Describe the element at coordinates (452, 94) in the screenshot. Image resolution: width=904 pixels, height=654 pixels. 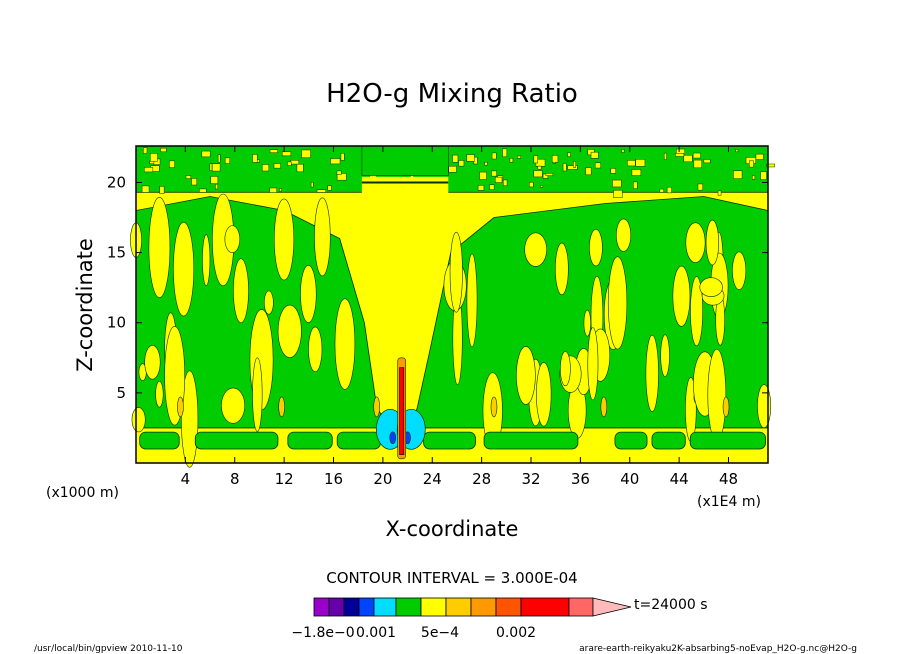
I see `chart-title: H2O-g Mixing Ratio` at that location.